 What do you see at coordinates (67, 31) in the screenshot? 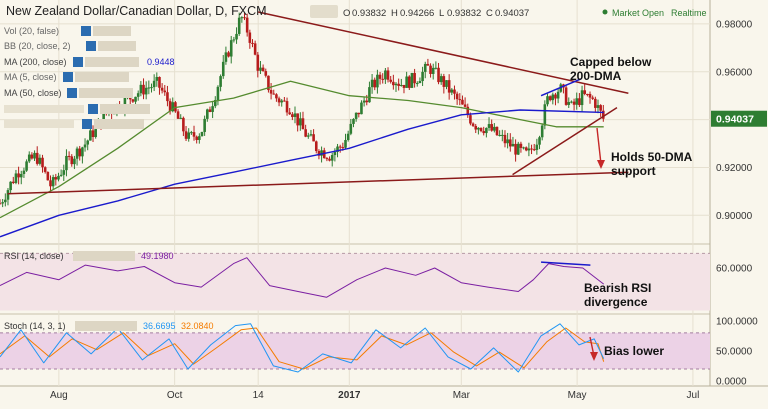
I see `legend-row-vol: Vol (20, false)` at bounding box center [67, 31].